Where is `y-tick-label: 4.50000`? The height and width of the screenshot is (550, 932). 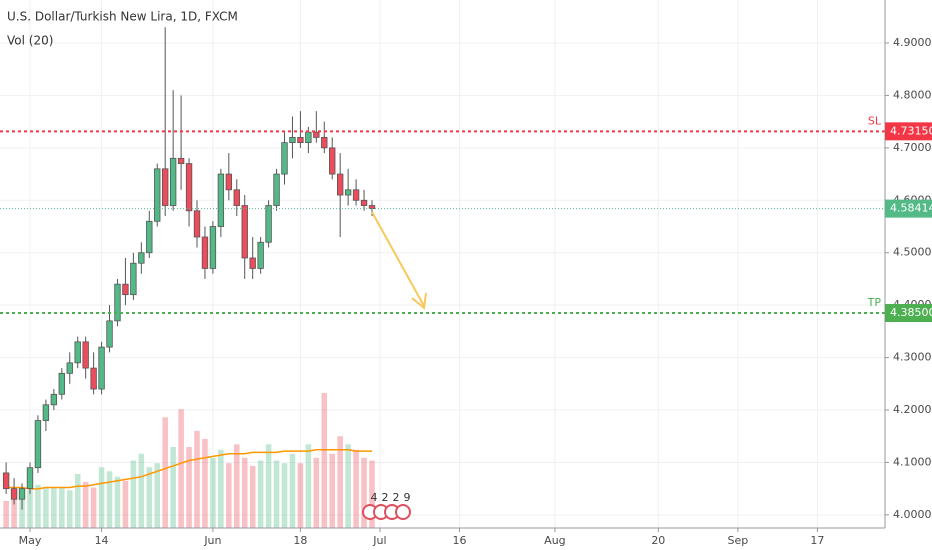 y-tick-label: 4.50000 is located at coordinates (912, 252).